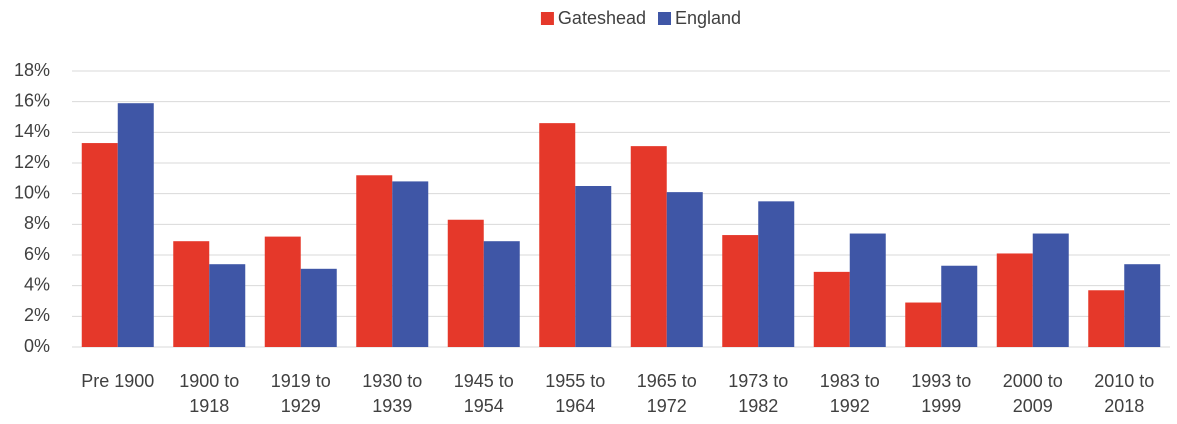 The height and width of the screenshot is (424, 1177). What do you see at coordinates (667, 393) in the screenshot?
I see `x-tick-label: 1965 to 1972` at bounding box center [667, 393].